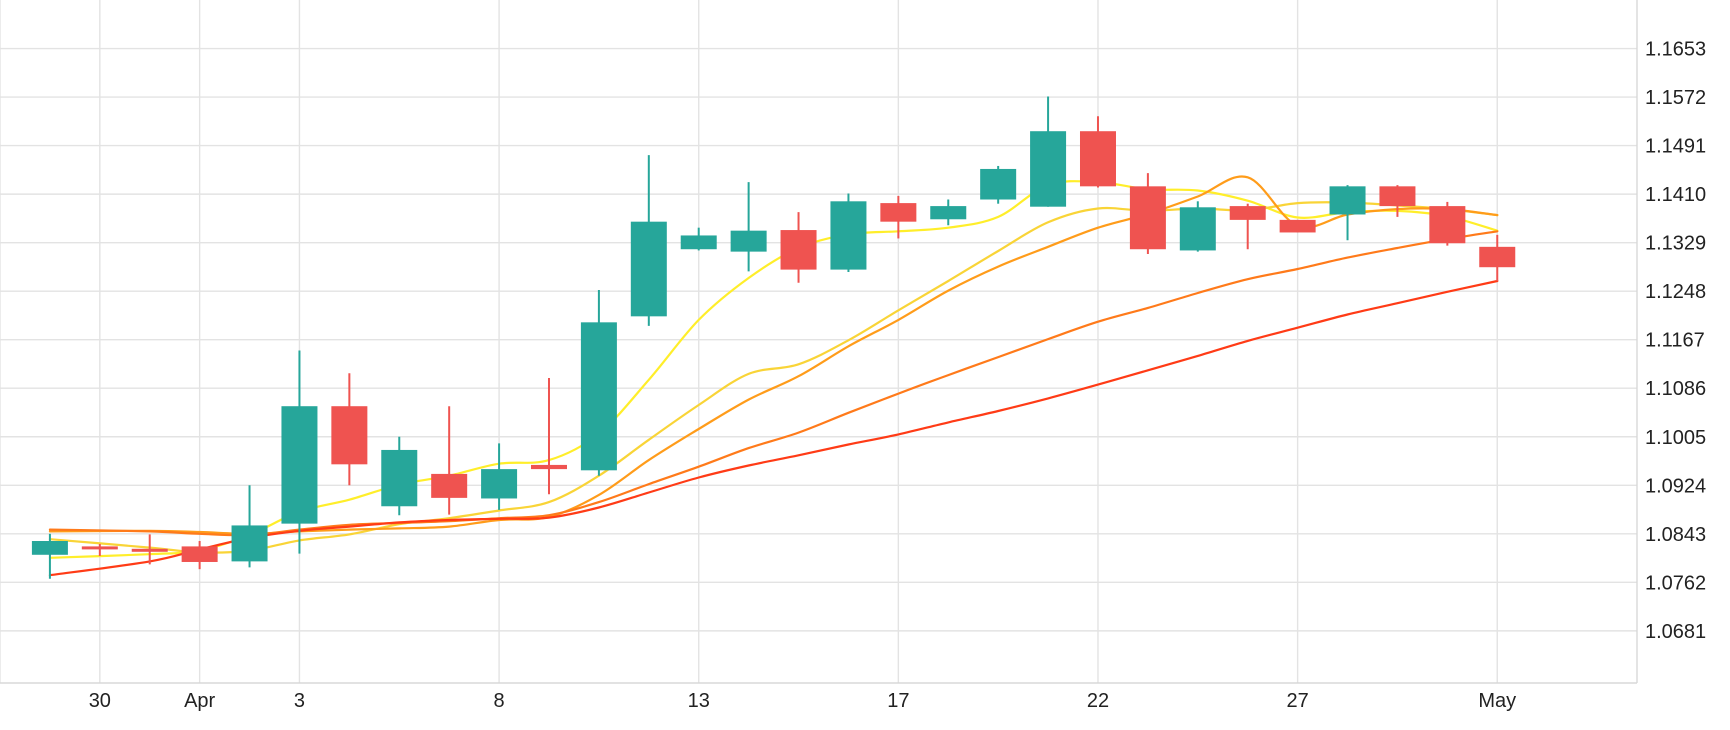  Describe the element at coordinates (1675, 632) in the screenshot. I see `y-tick-label: 1.0681` at that location.